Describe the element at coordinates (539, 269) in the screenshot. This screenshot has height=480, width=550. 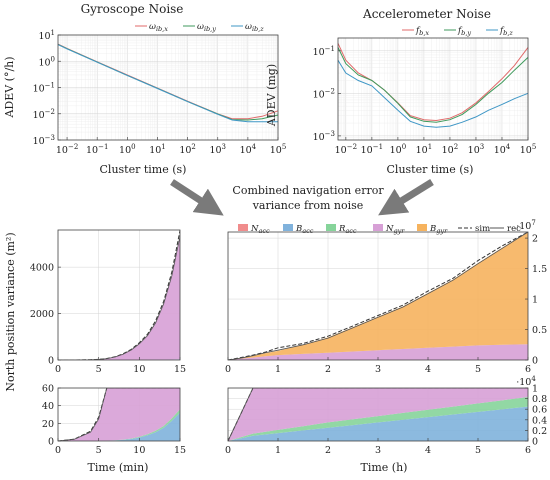
I see `y-tick-label: 1.5` at that location.